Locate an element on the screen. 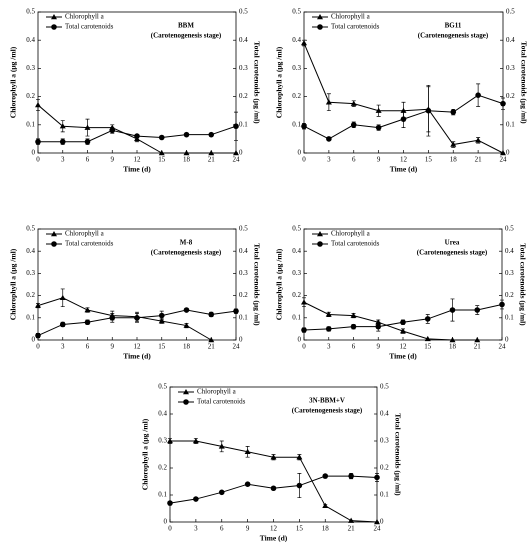 Image resolution: width=532 pixels, height=550 pixels. y-axis-label: Chlorophyll a (μg /ml) is located at coordinates (145, 454).